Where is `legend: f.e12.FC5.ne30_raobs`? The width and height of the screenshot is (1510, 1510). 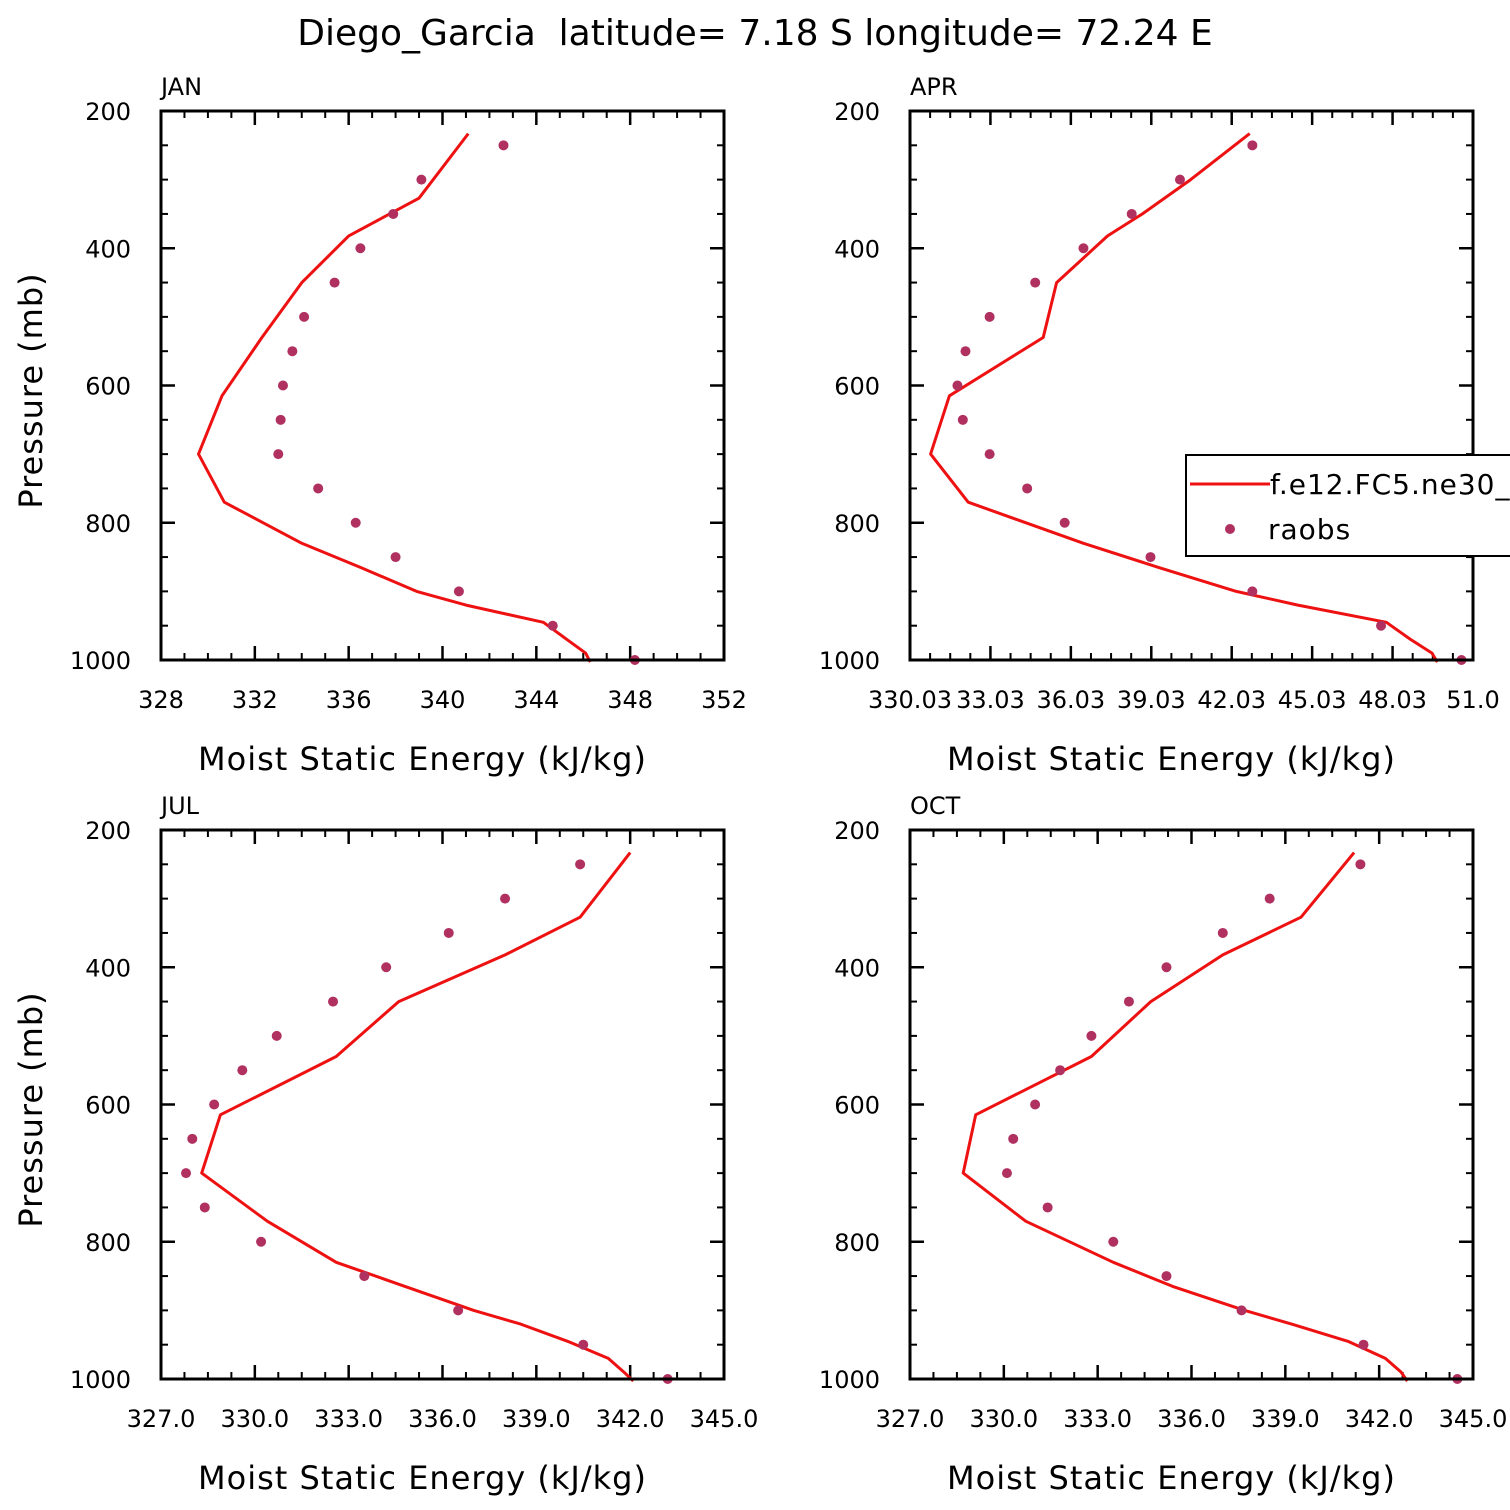
legend: f.e12.FC5.ne30_raobs is located at coordinates (1347, 505).